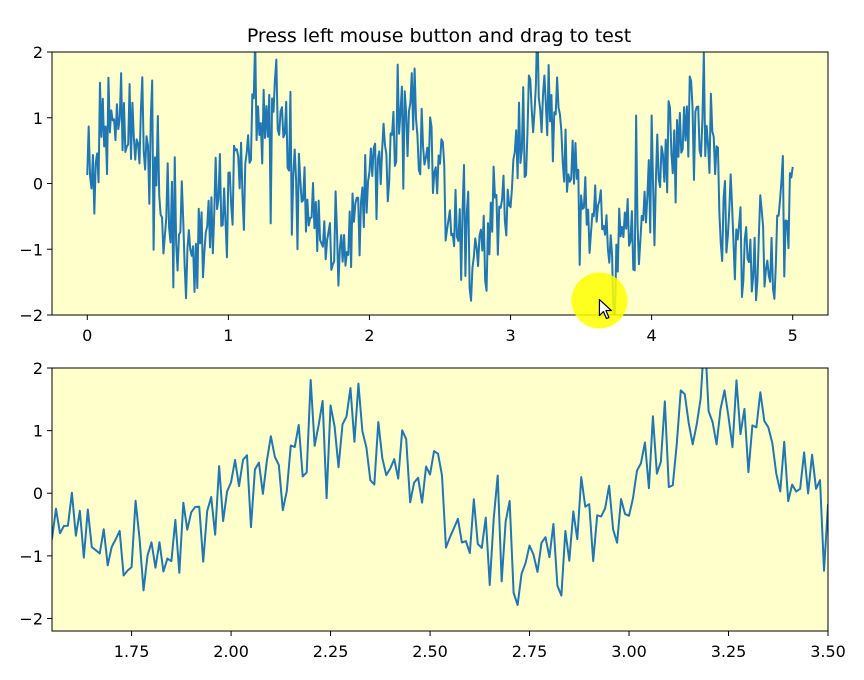 This screenshot has height=680, width=864. I want to click on x-tick-label: 0, so click(87, 335).